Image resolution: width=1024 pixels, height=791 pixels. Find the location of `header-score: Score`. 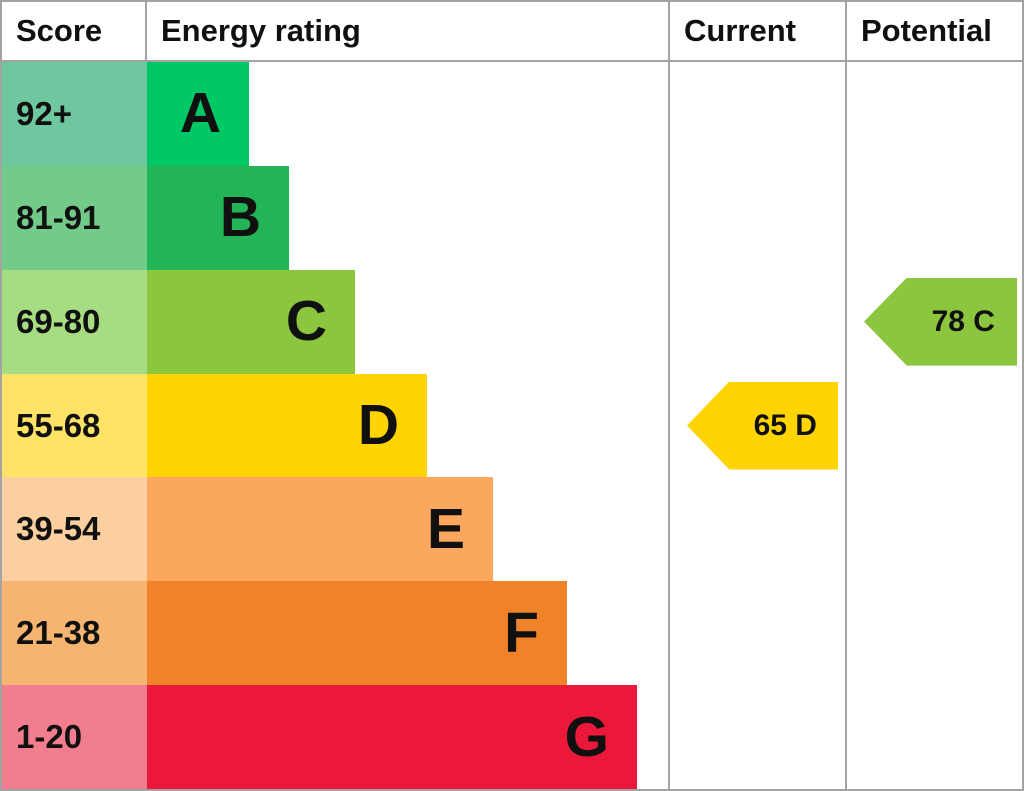

header-score: Score is located at coordinates (74, 31).